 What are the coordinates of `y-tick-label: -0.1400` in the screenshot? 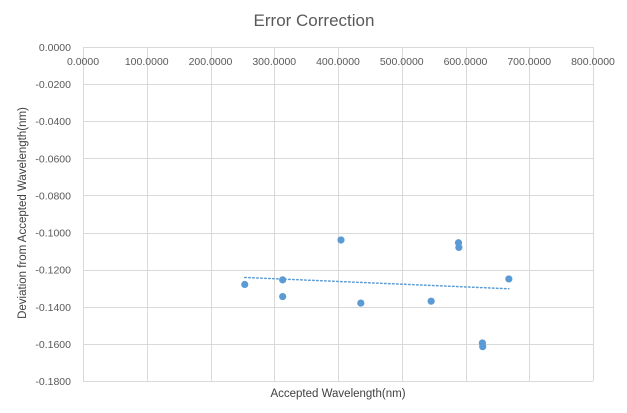 It's located at (53, 308).